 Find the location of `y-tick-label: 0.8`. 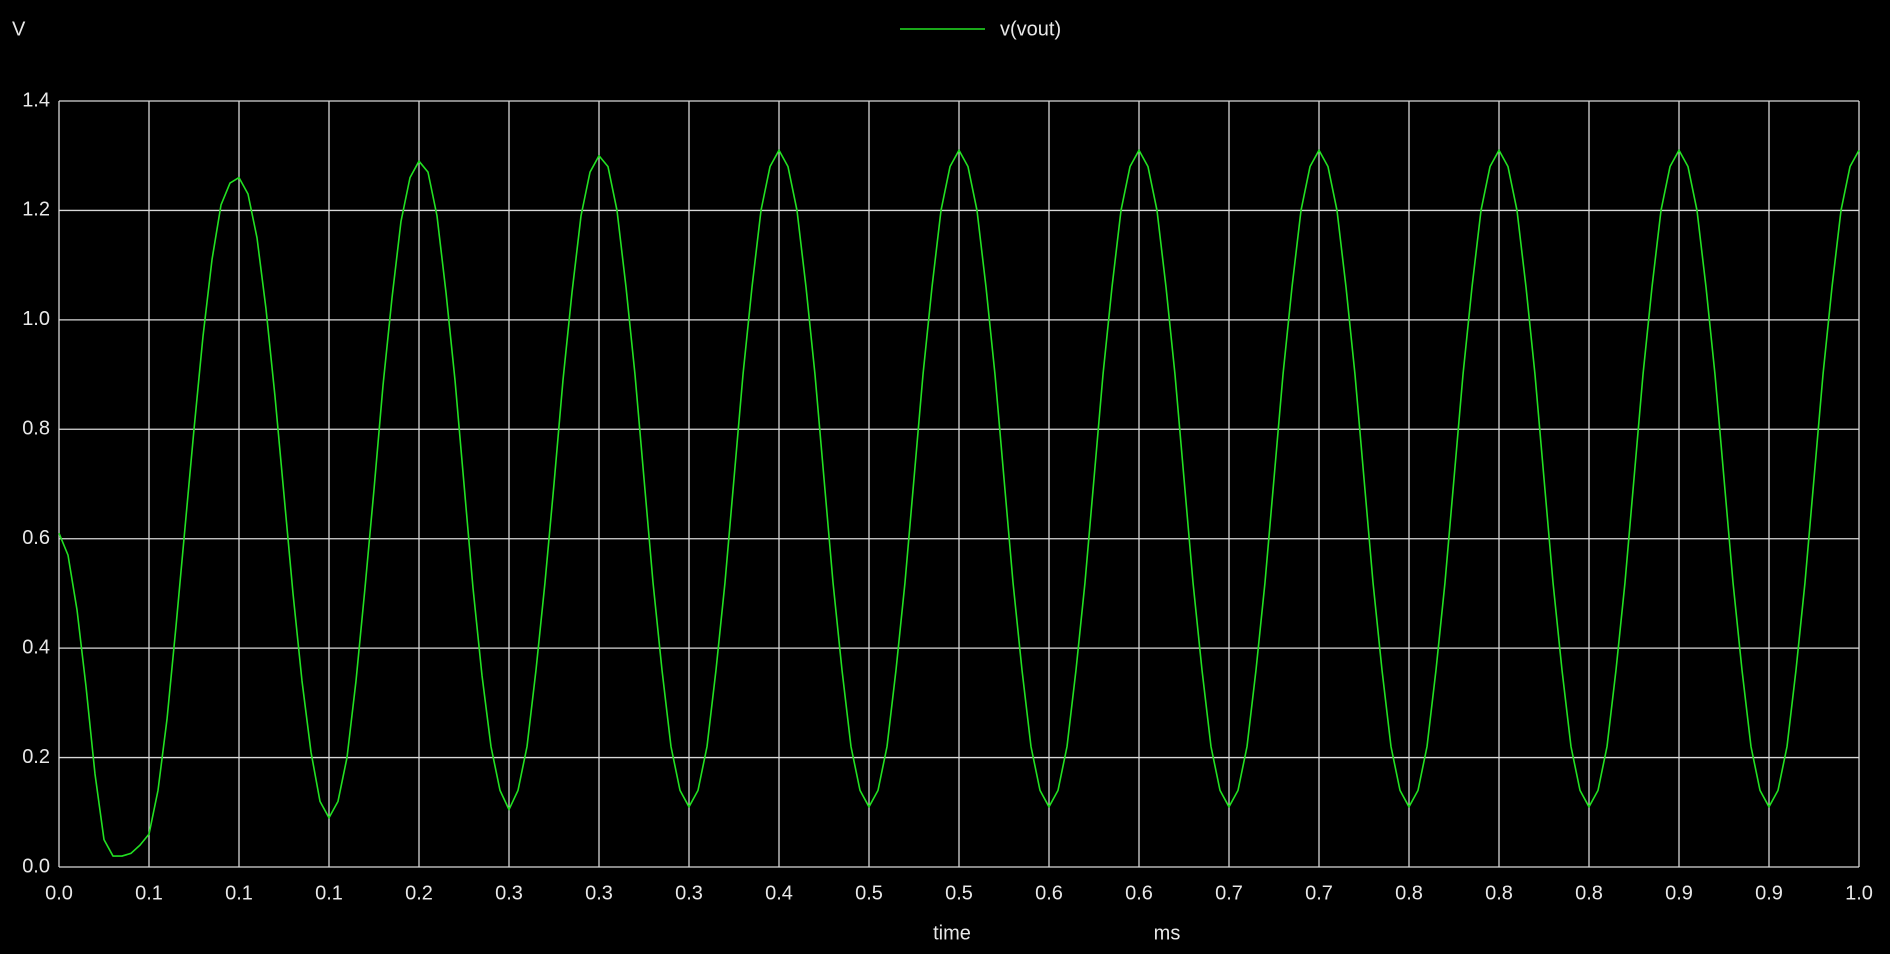

y-tick-label: 0.8 is located at coordinates (36, 429).